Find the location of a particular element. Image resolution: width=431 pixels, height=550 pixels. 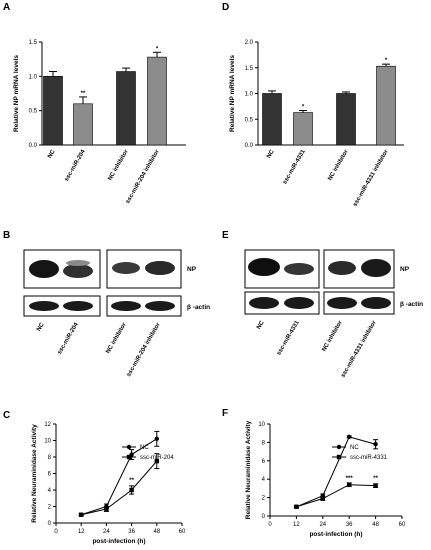

blot-label-actin-b: β -actin is located at coordinates (198, 307).